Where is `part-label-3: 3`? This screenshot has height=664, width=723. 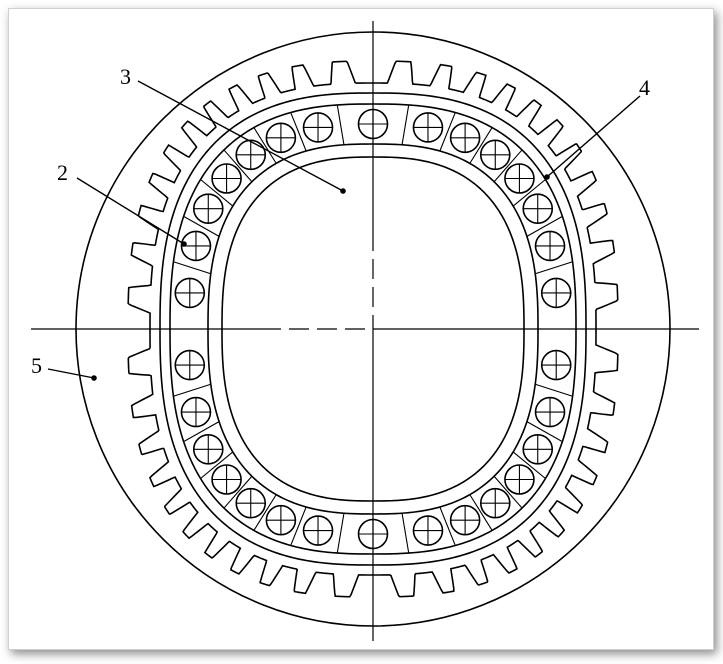 part-label-3: 3 is located at coordinates (125, 76).